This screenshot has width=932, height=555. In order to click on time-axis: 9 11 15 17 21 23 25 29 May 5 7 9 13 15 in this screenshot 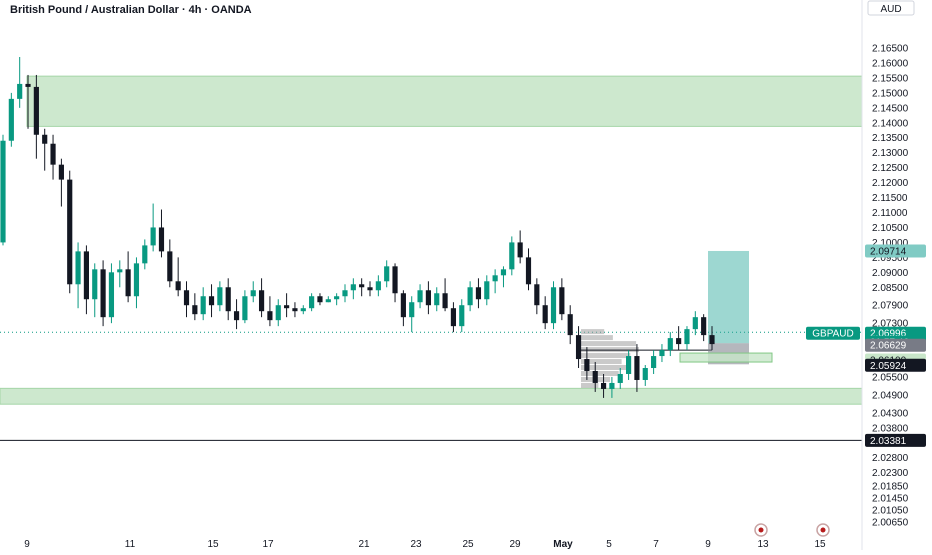, I will do `click(425, 544)`.